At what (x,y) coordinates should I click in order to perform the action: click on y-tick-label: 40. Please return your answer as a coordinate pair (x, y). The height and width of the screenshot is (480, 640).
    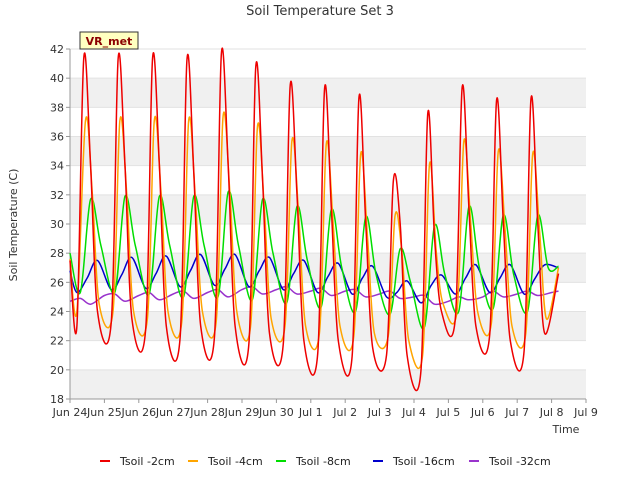
    Looking at the image, I should click on (57, 78).